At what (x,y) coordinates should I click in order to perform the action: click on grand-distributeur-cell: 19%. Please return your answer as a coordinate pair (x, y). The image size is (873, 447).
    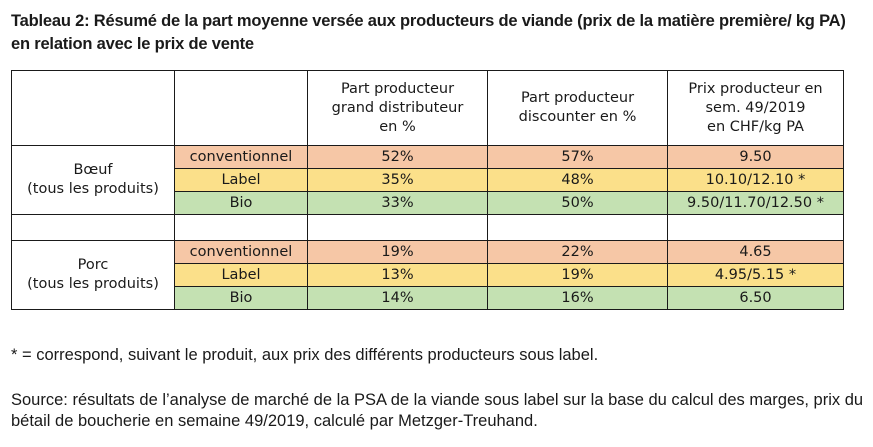
    Looking at the image, I should click on (397, 252).